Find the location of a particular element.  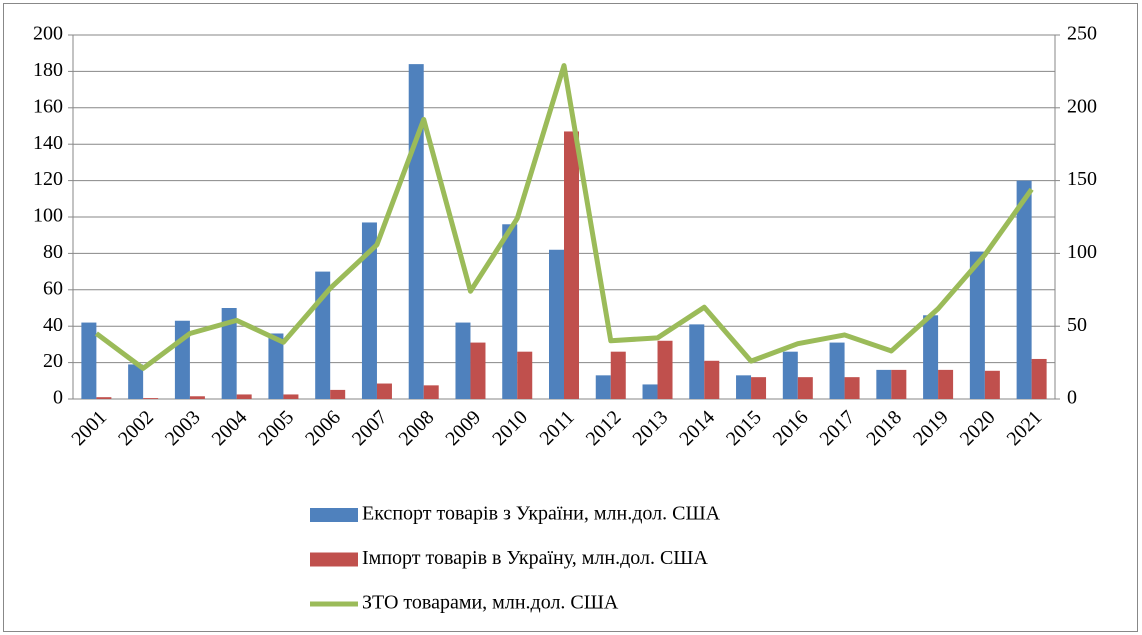

y2-tick-label: 150 is located at coordinates (1082, 179).